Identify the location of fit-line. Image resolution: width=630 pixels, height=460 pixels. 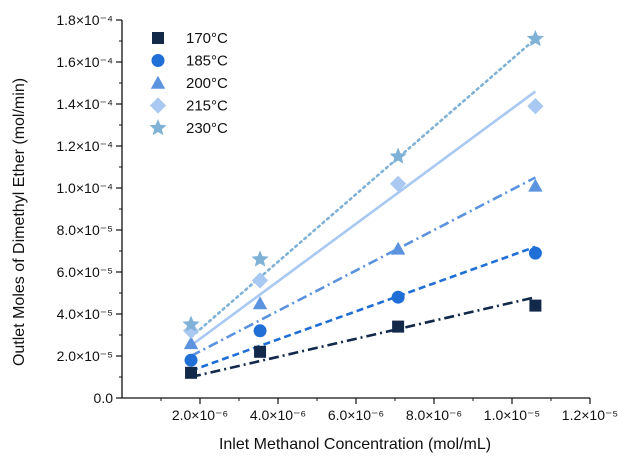
(363, 337).